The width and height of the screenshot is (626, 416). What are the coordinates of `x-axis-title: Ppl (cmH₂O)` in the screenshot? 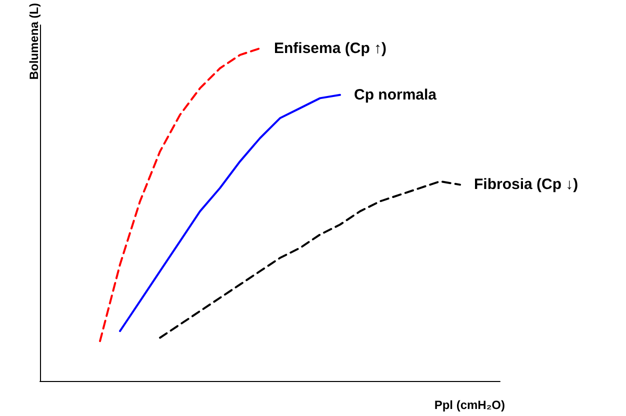 It's located at (469, 405).